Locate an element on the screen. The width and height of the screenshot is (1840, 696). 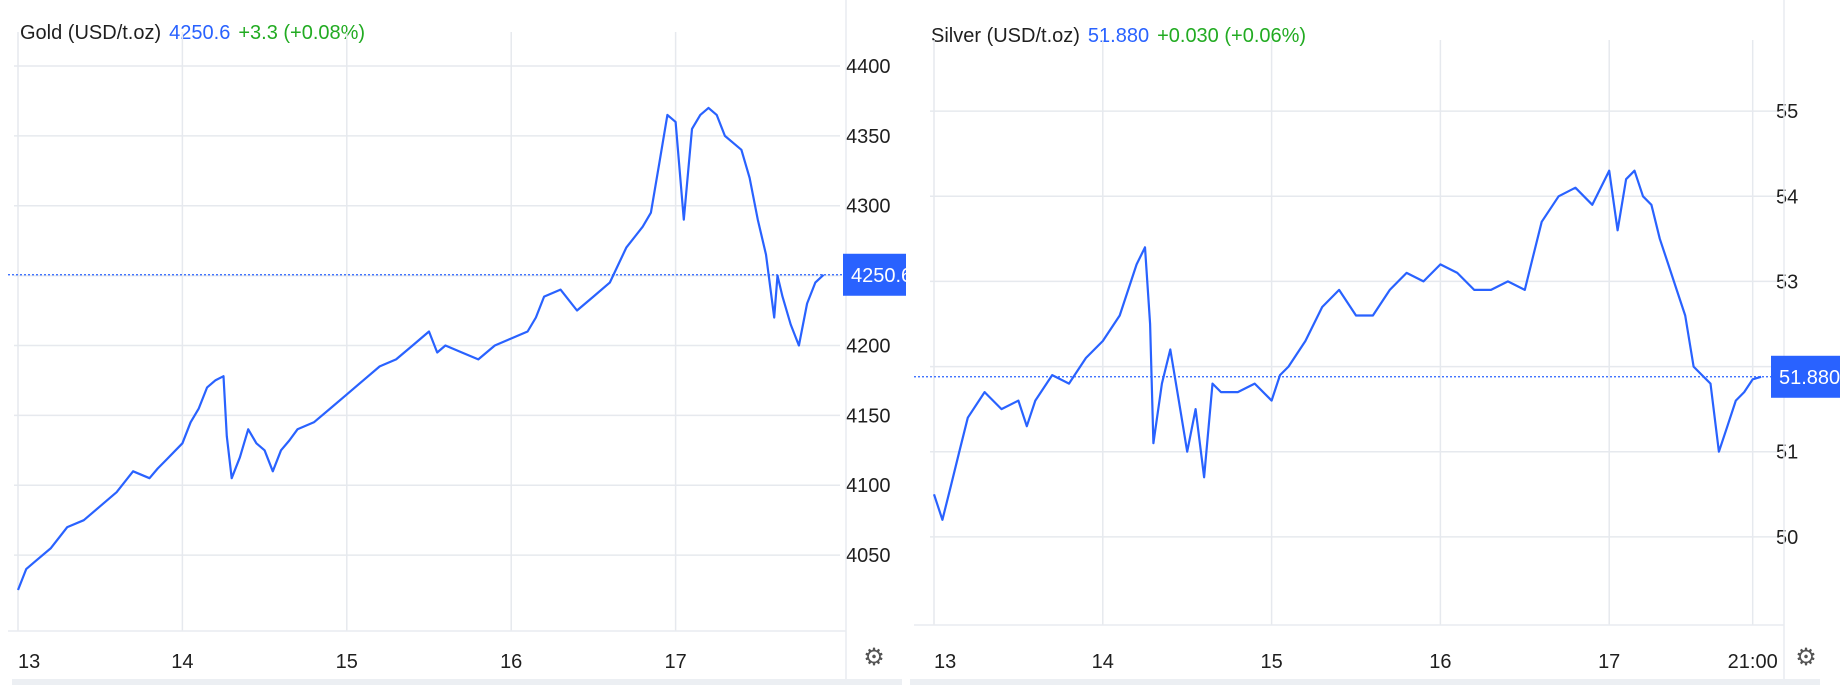
silver-current-price-tag is located at coordinates (1805, 376).